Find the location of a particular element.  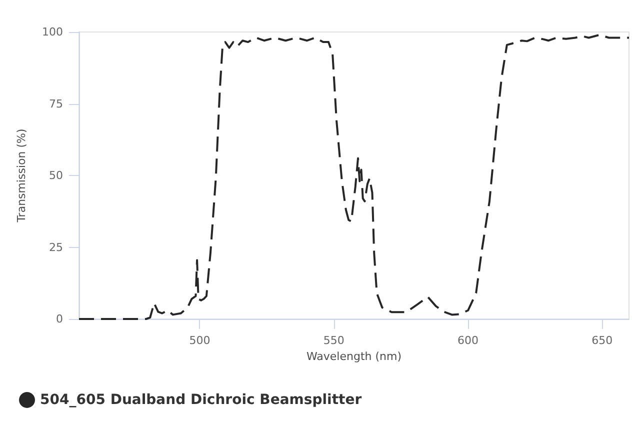

x-tick-label: 600 is located at coordinates (468, 340).